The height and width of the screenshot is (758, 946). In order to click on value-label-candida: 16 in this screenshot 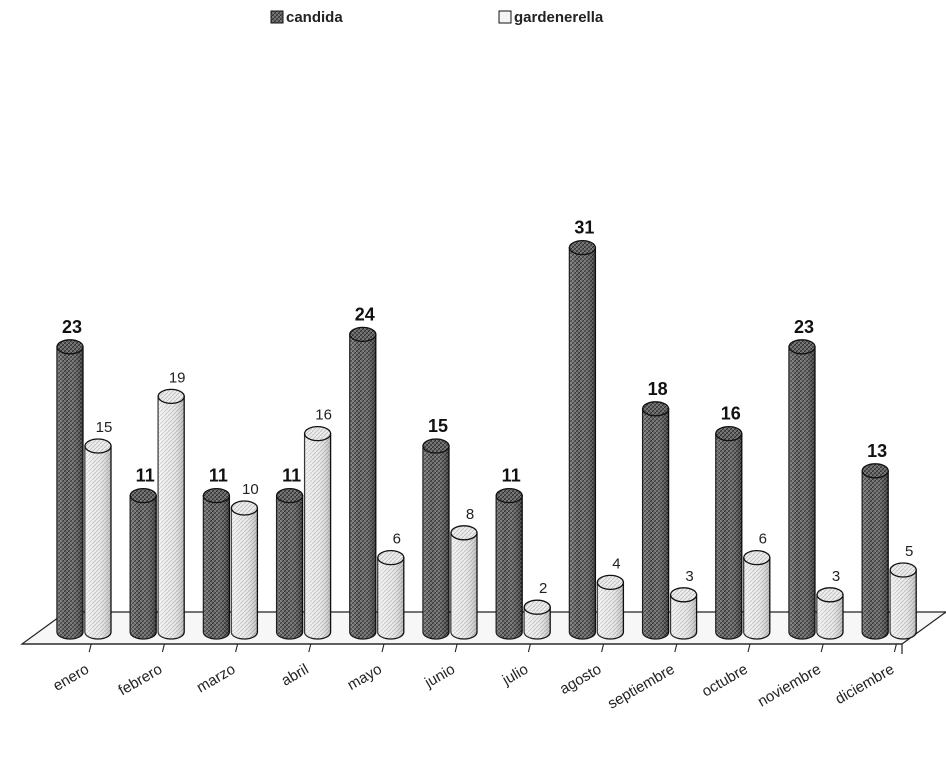, I will do `click(731, 414)`.